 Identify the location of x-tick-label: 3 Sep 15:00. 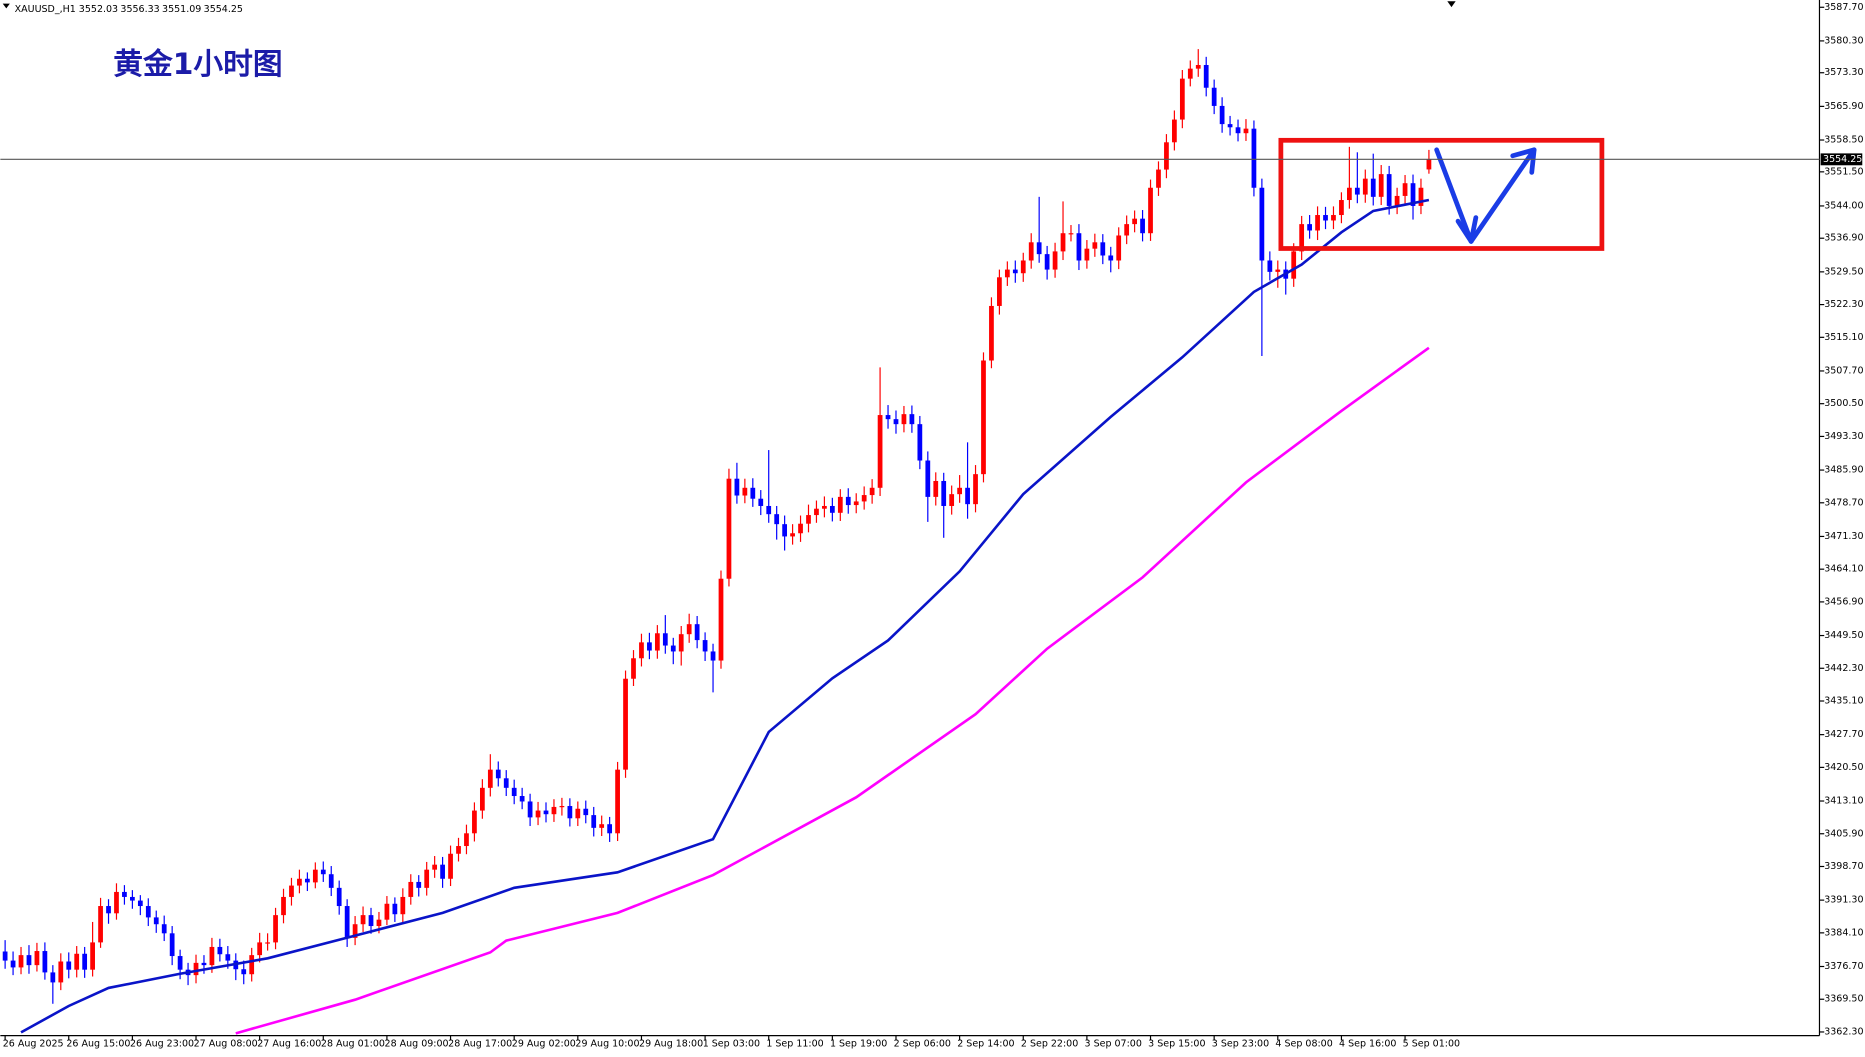
(1176, 1043).